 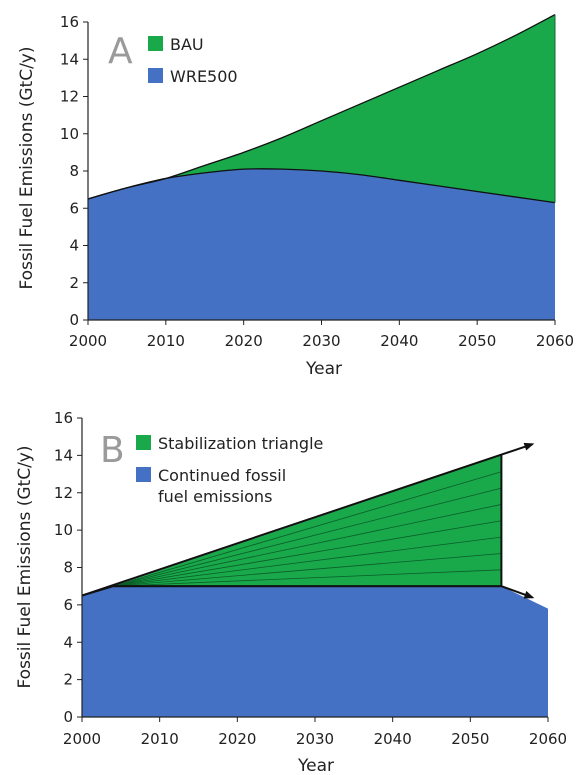 I want to click on panel-a-legend: BAU WRE500, so click(x=193, y=60).